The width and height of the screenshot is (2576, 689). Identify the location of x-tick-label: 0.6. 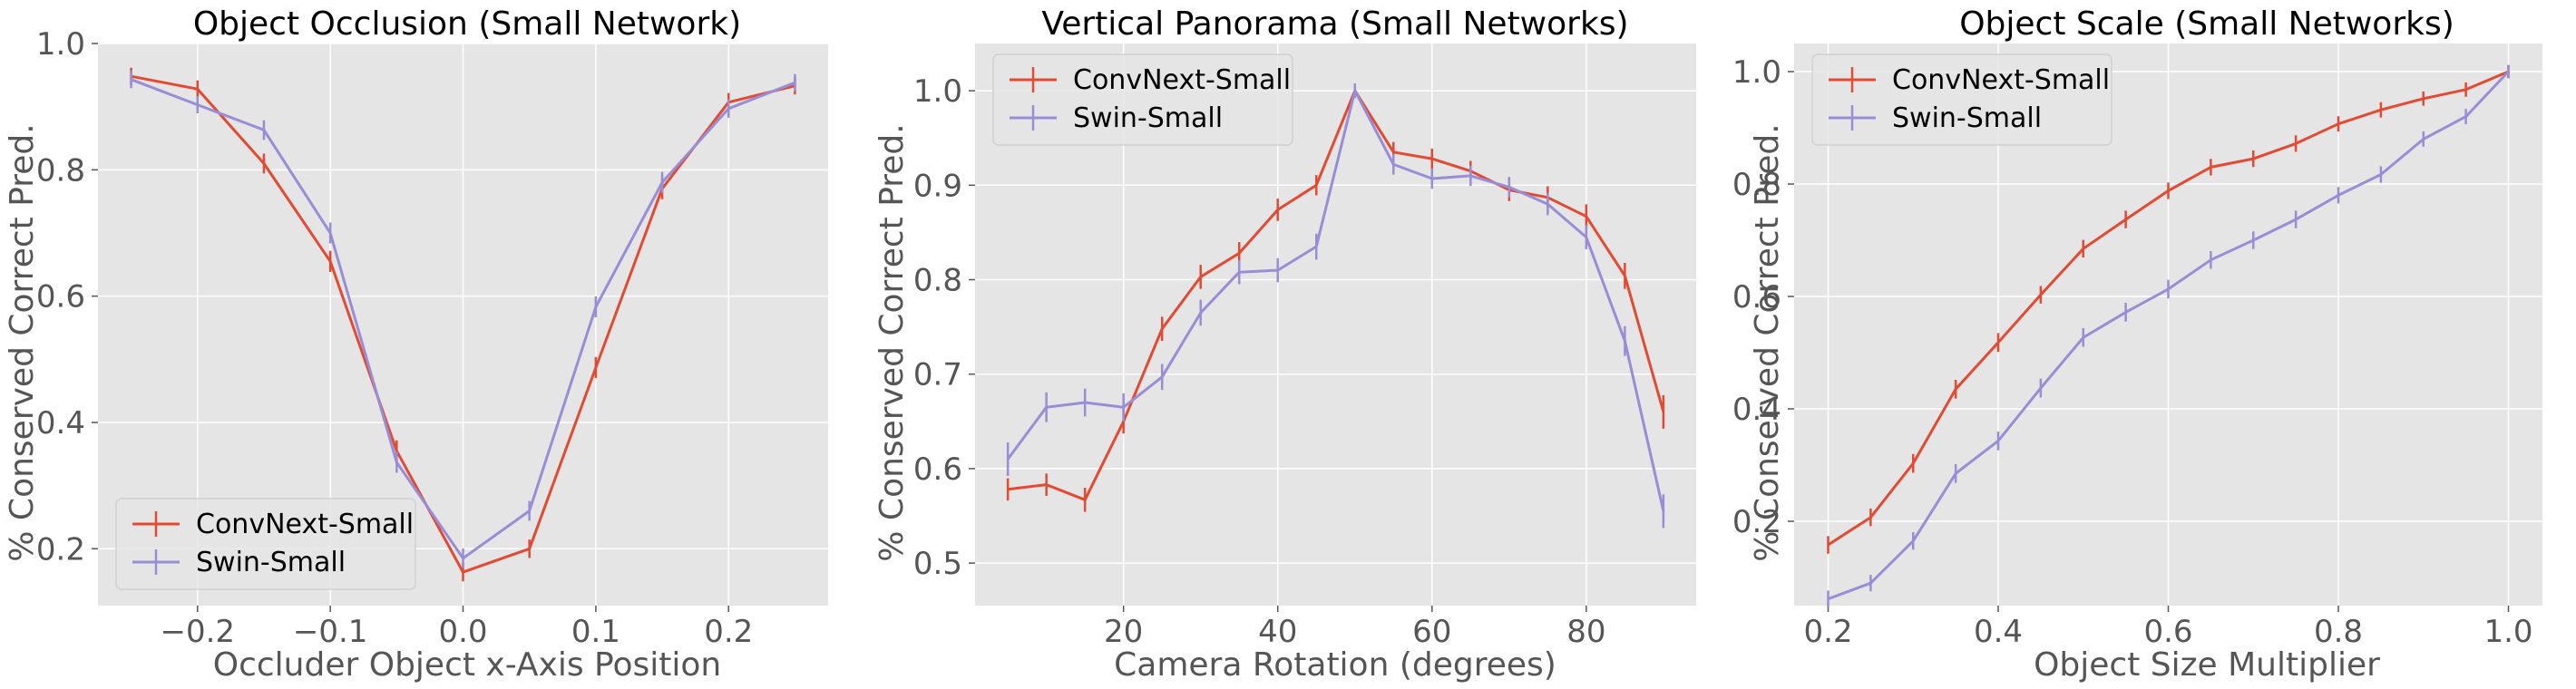
(2167, 632).